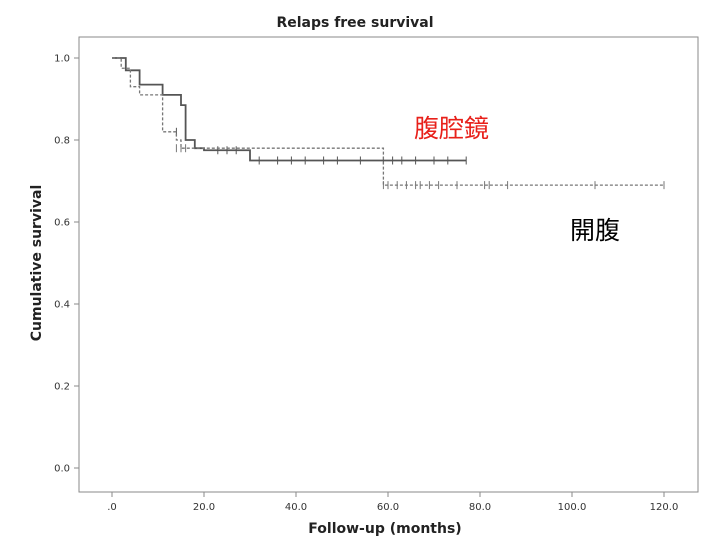 The image size is (720, 557). Describe the element at coordinates (384, 529) in the screenshot. I see `x-axis-title: Follow-up (months)` at that location.